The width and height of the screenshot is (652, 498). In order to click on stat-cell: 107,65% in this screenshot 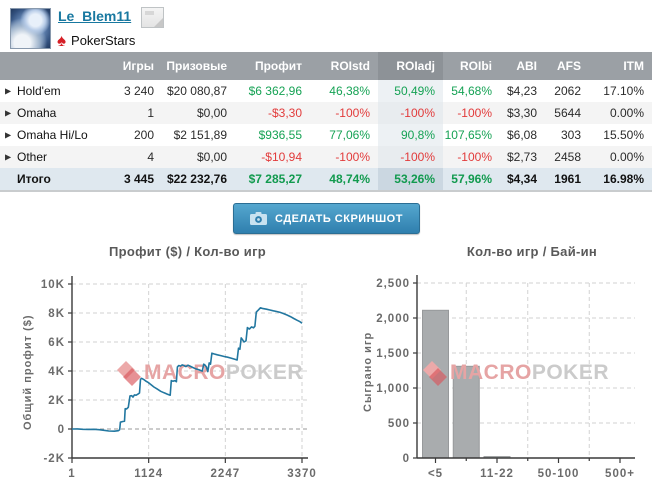, I will do `click(468, 135)`.